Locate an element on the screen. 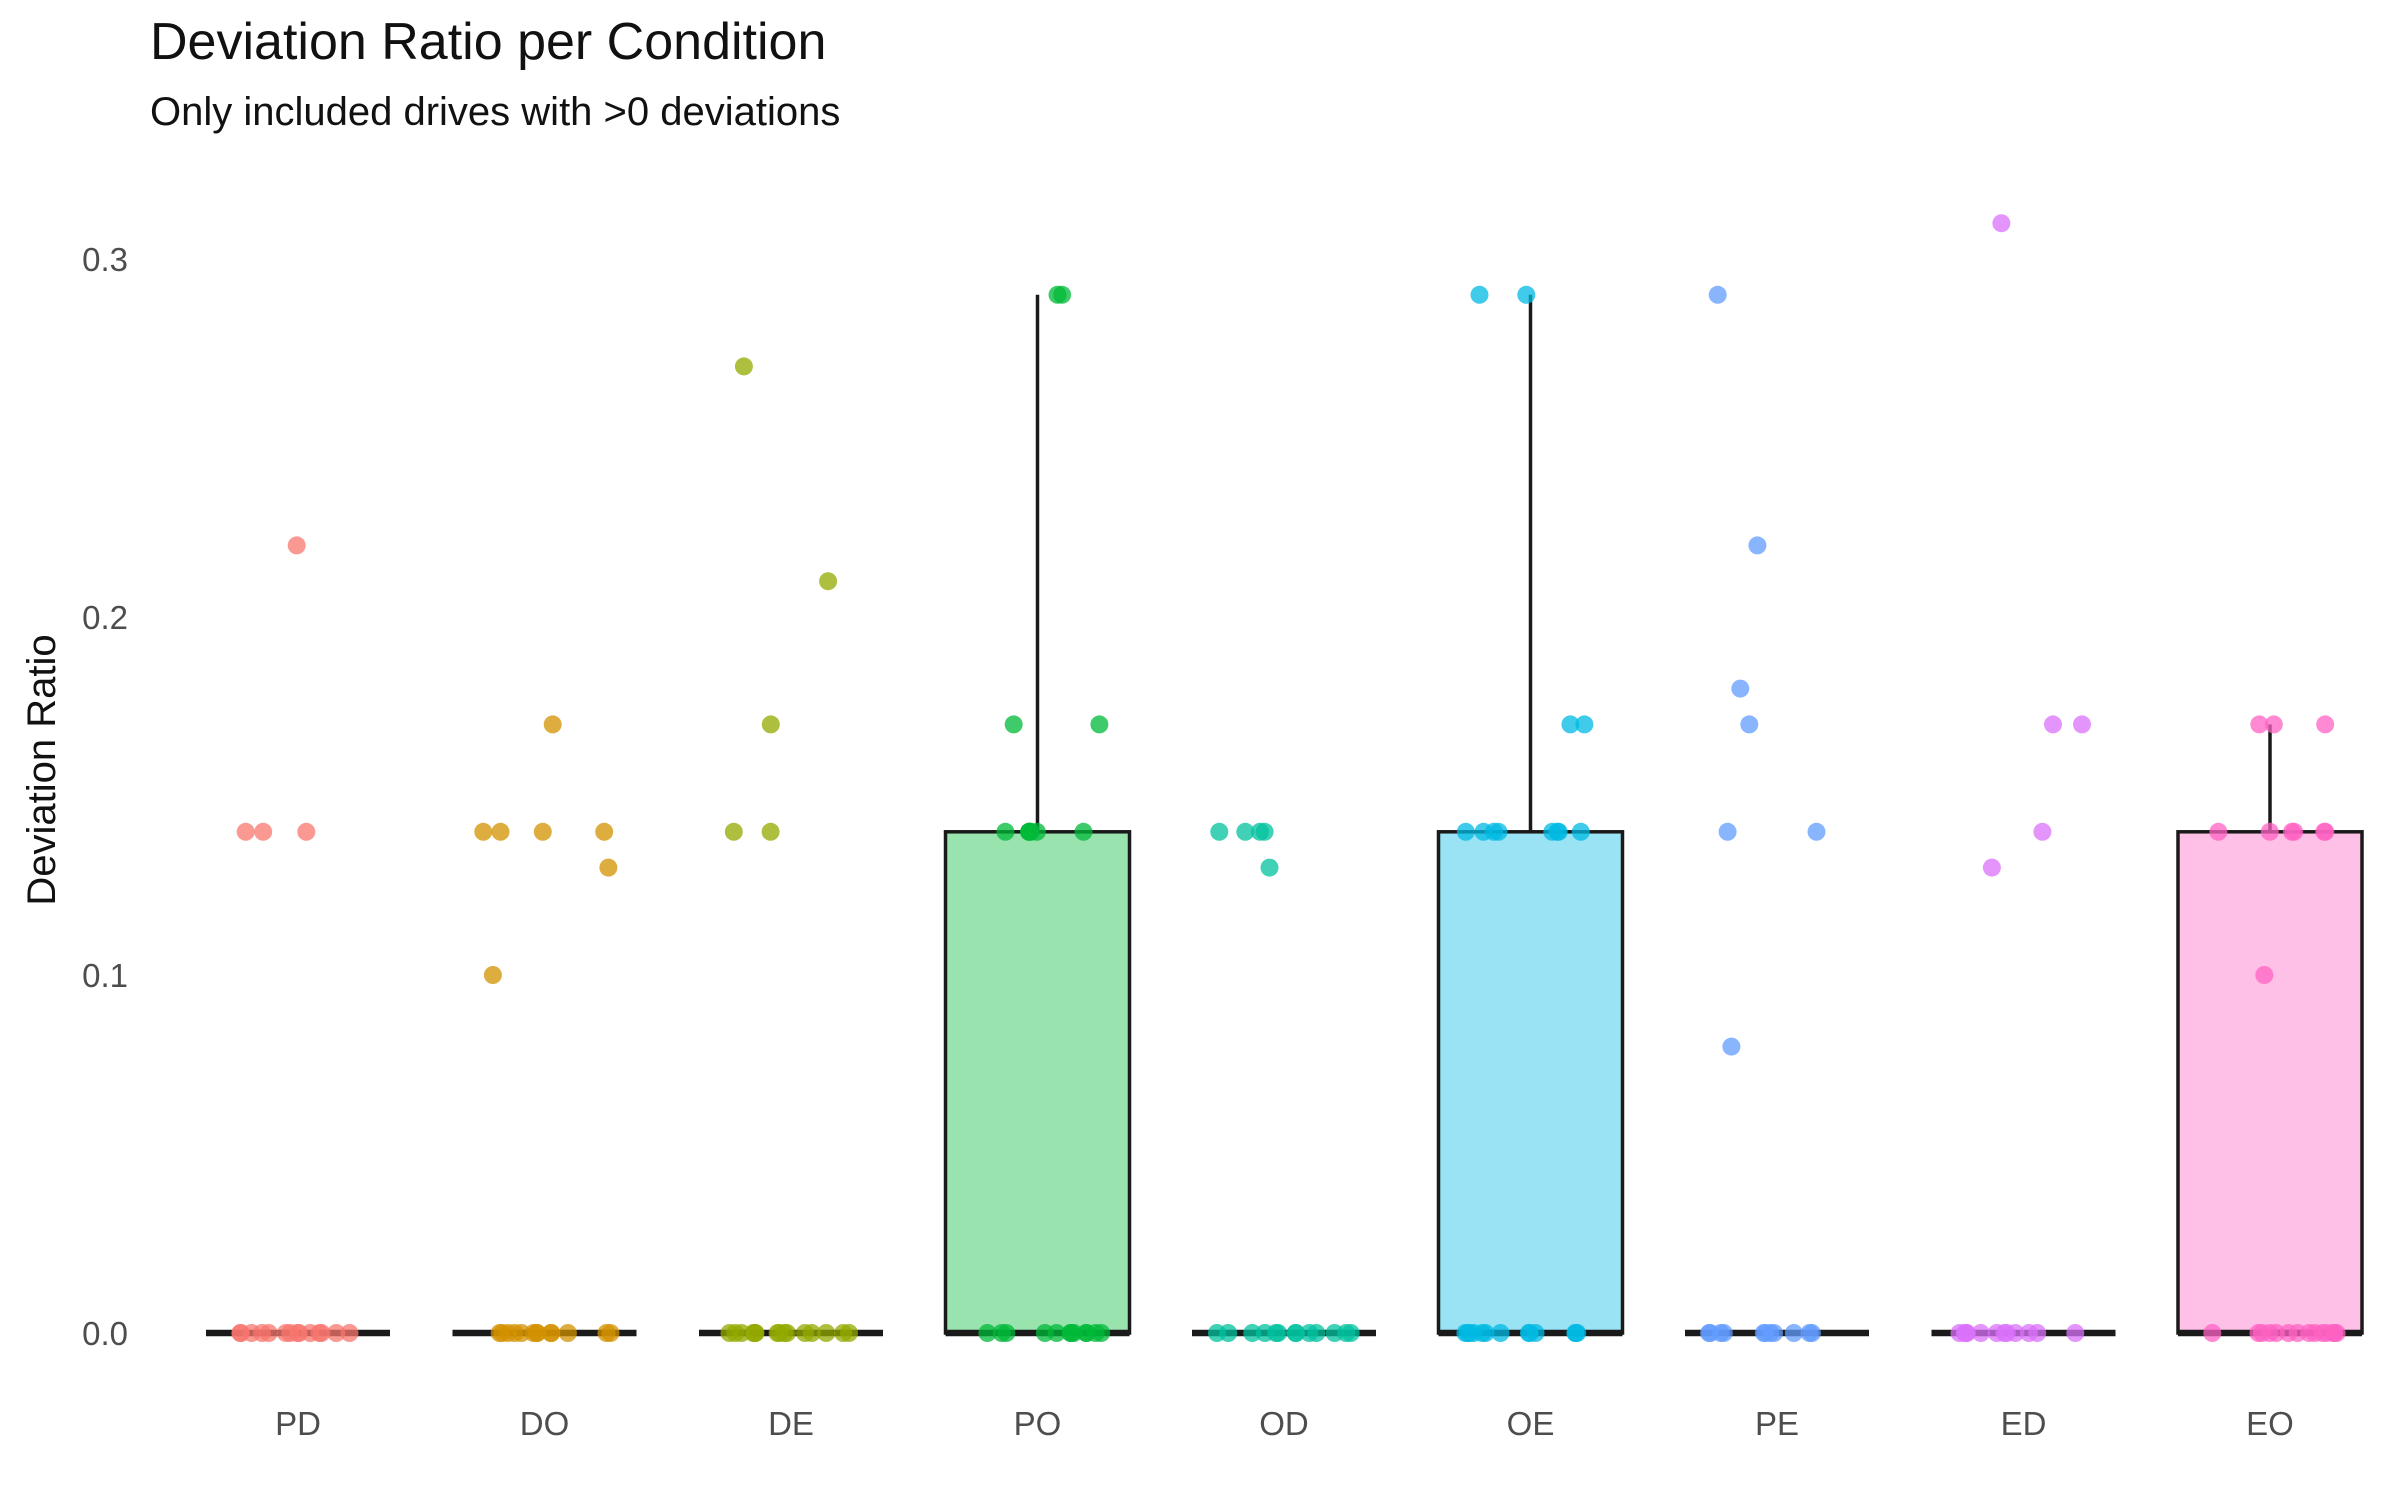 This screenshot has width=2400, height=1500. x-tick-label: DE is located at coordinates (791, 1423).